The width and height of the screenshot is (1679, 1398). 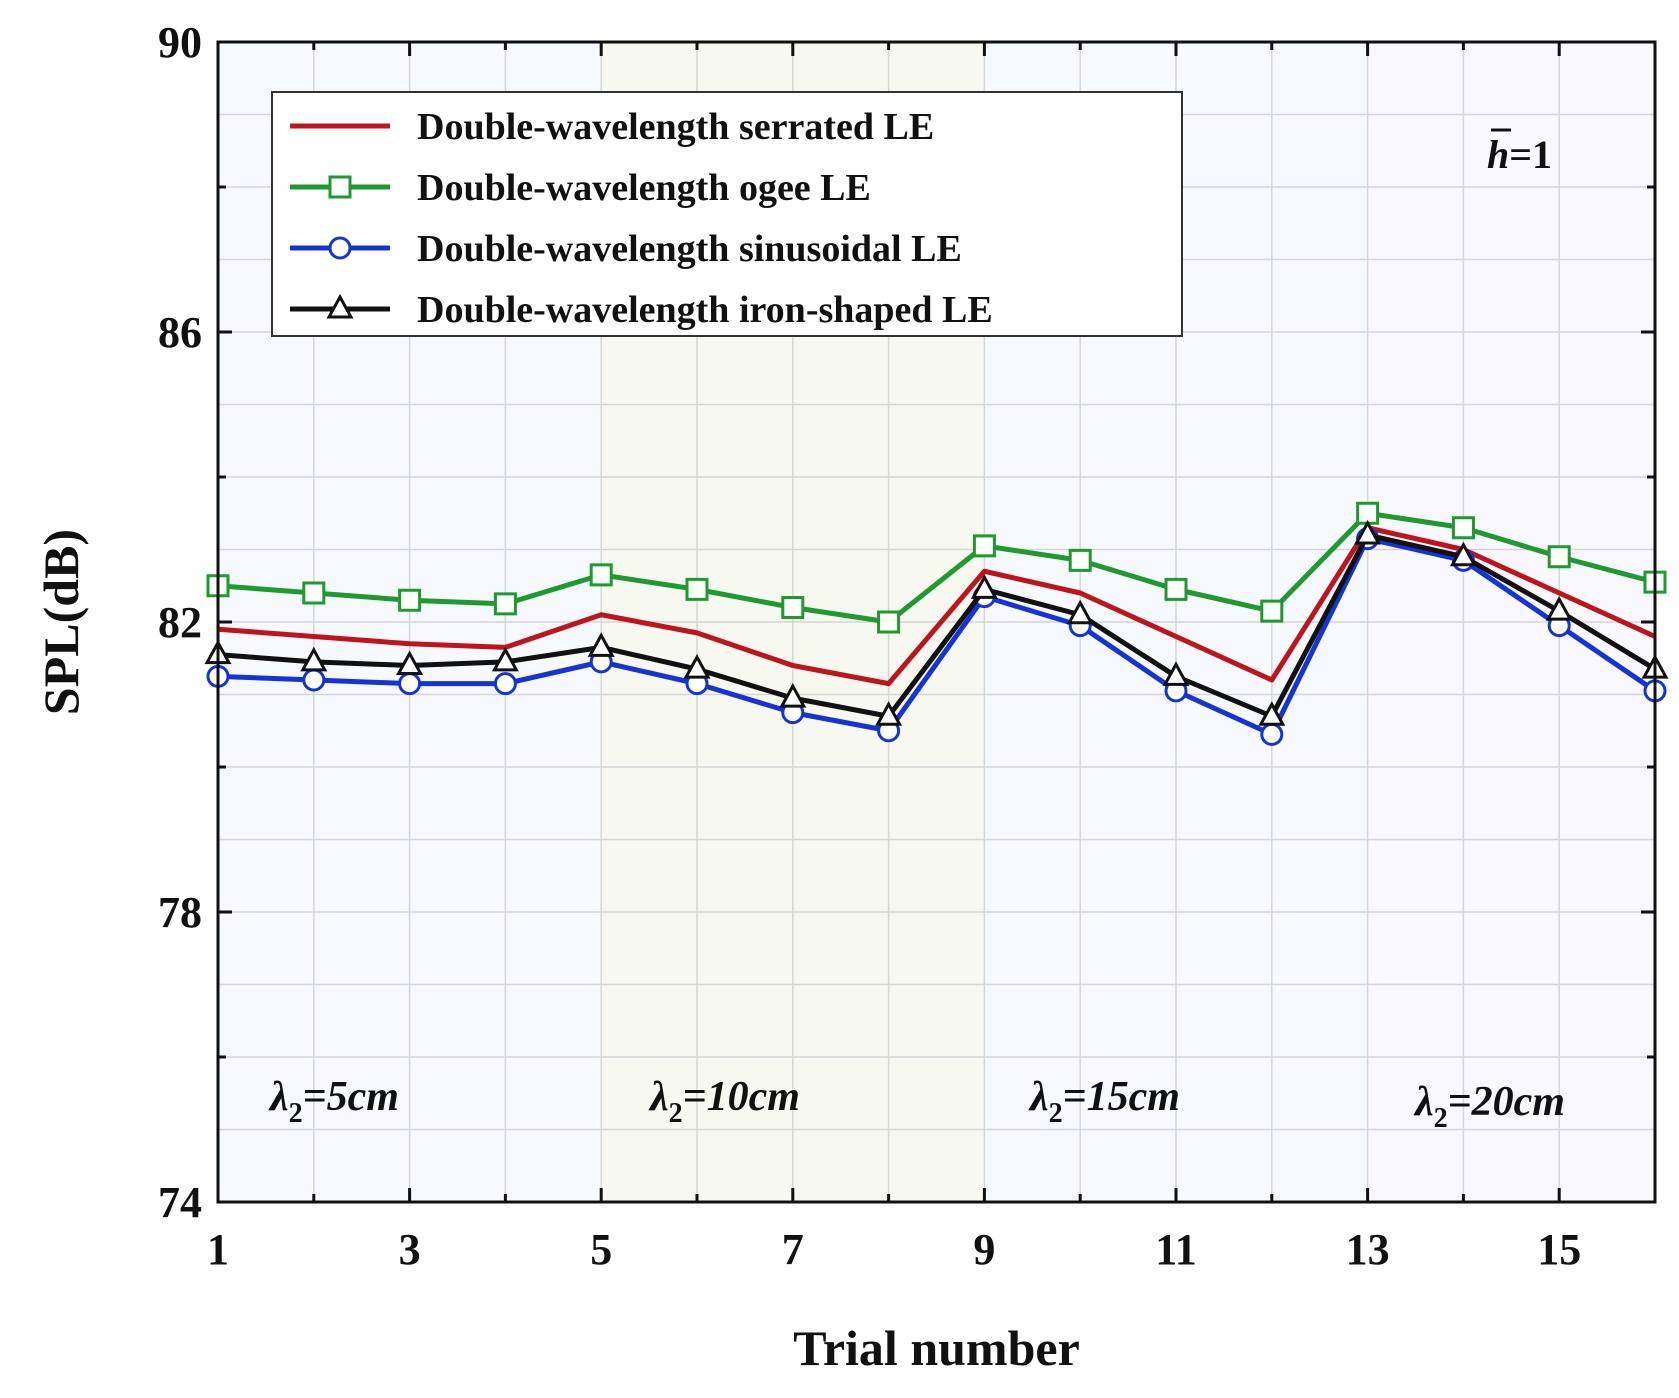 I want to click on legend-entry: Double-wavelength iron-shaped LE, so click(x=641, y=310).